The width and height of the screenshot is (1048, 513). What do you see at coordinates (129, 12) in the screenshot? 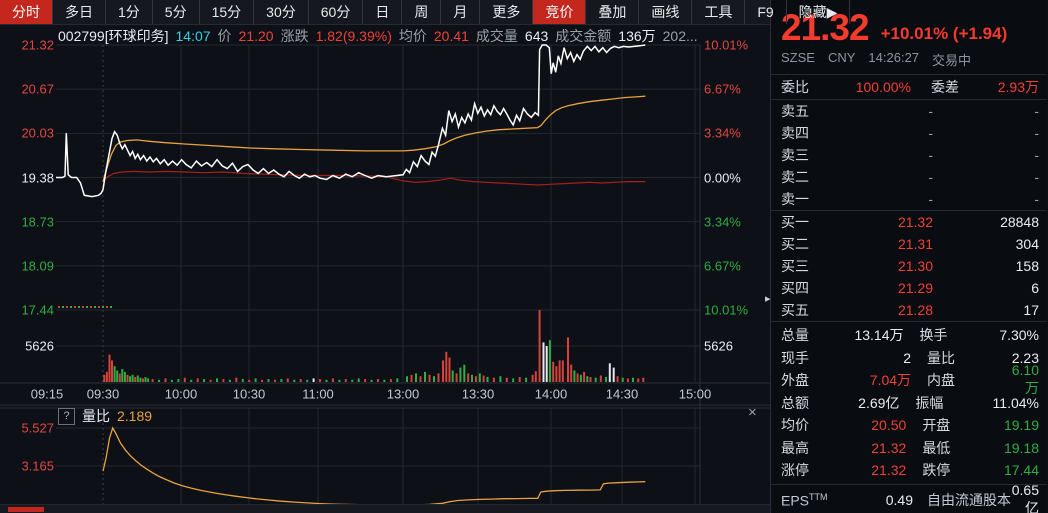
I see `tab-1分: 1分` at bounding box center [129, 12].